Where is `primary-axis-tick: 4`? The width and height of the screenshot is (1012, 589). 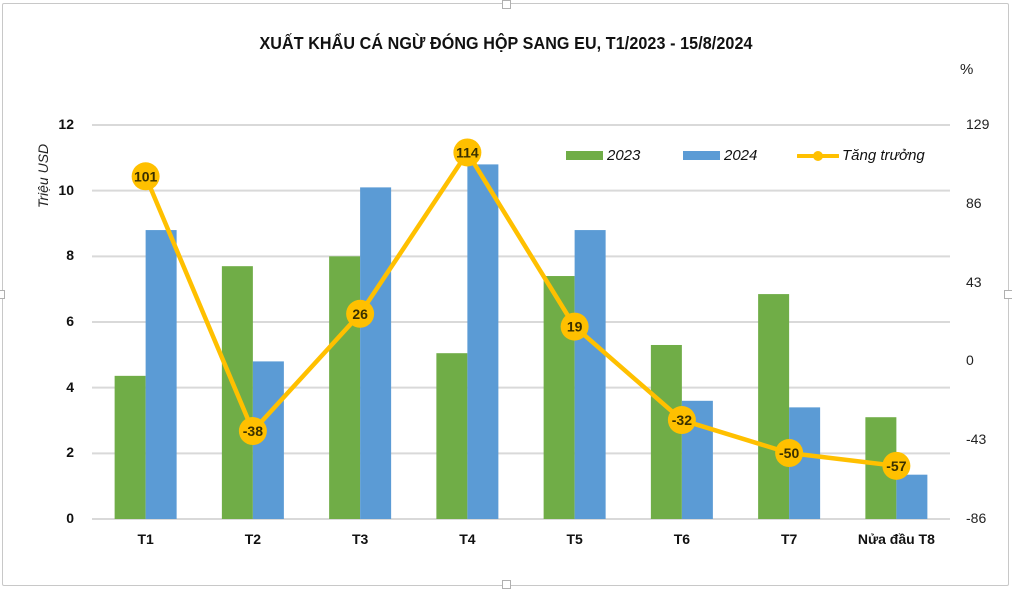 primary-axis-tick: 4 is located at coordinates (70, 386).